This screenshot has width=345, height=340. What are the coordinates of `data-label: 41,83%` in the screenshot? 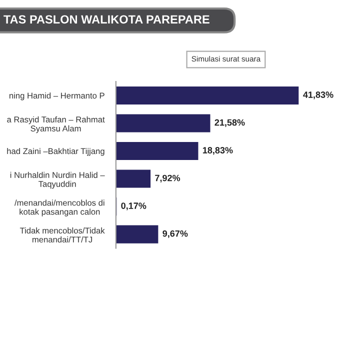 It's located at (318, 96).